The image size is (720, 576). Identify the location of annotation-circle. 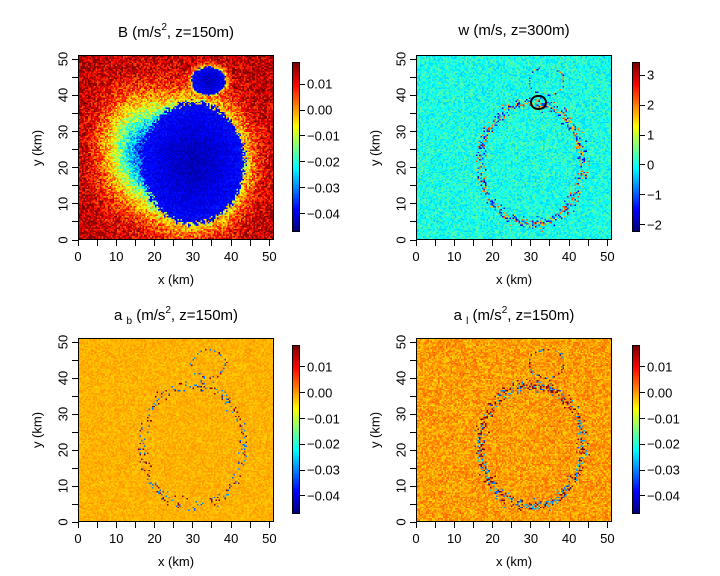
(538, 103).